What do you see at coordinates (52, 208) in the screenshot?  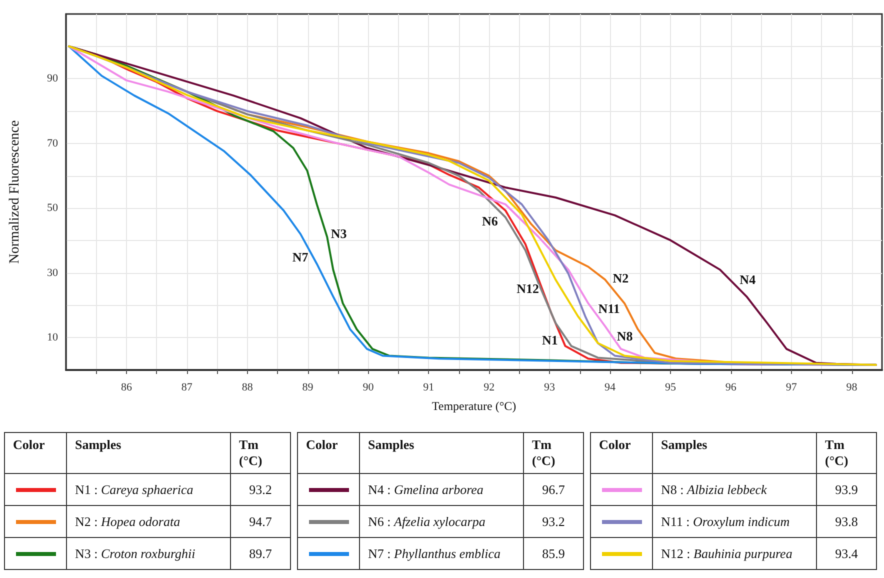 I see `y-tick-label: 50` at bounding box center [52, 208].